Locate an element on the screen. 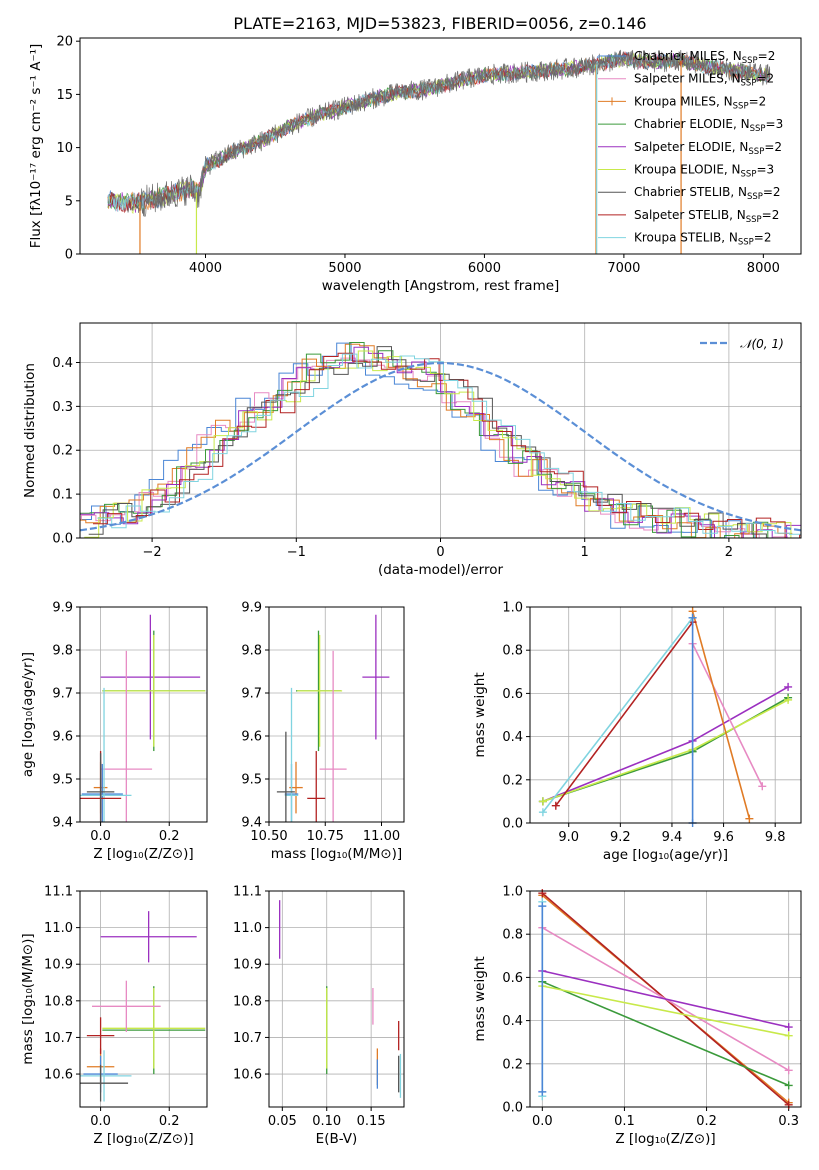 The image size is (819, 1170). legend-label: Salpeter MILES, NSSP=2 is located at coordinates (704, 80).